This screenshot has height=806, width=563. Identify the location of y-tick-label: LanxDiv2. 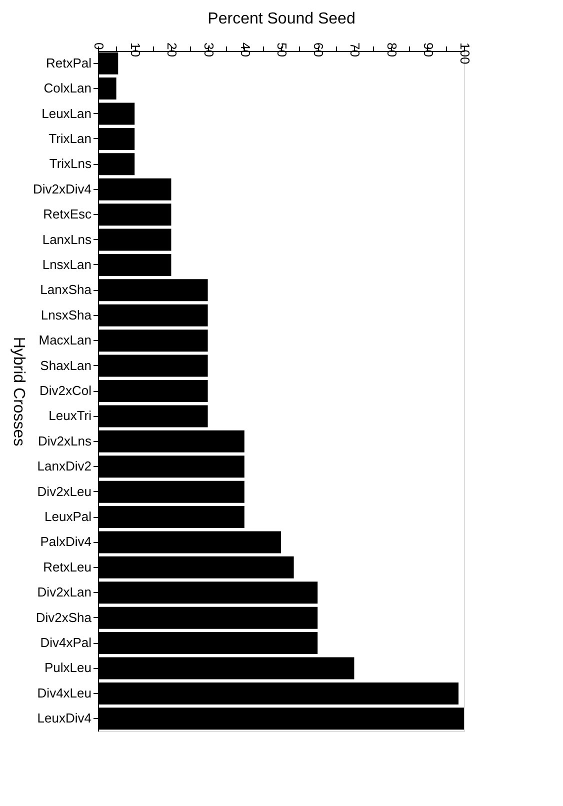
(64, 466).